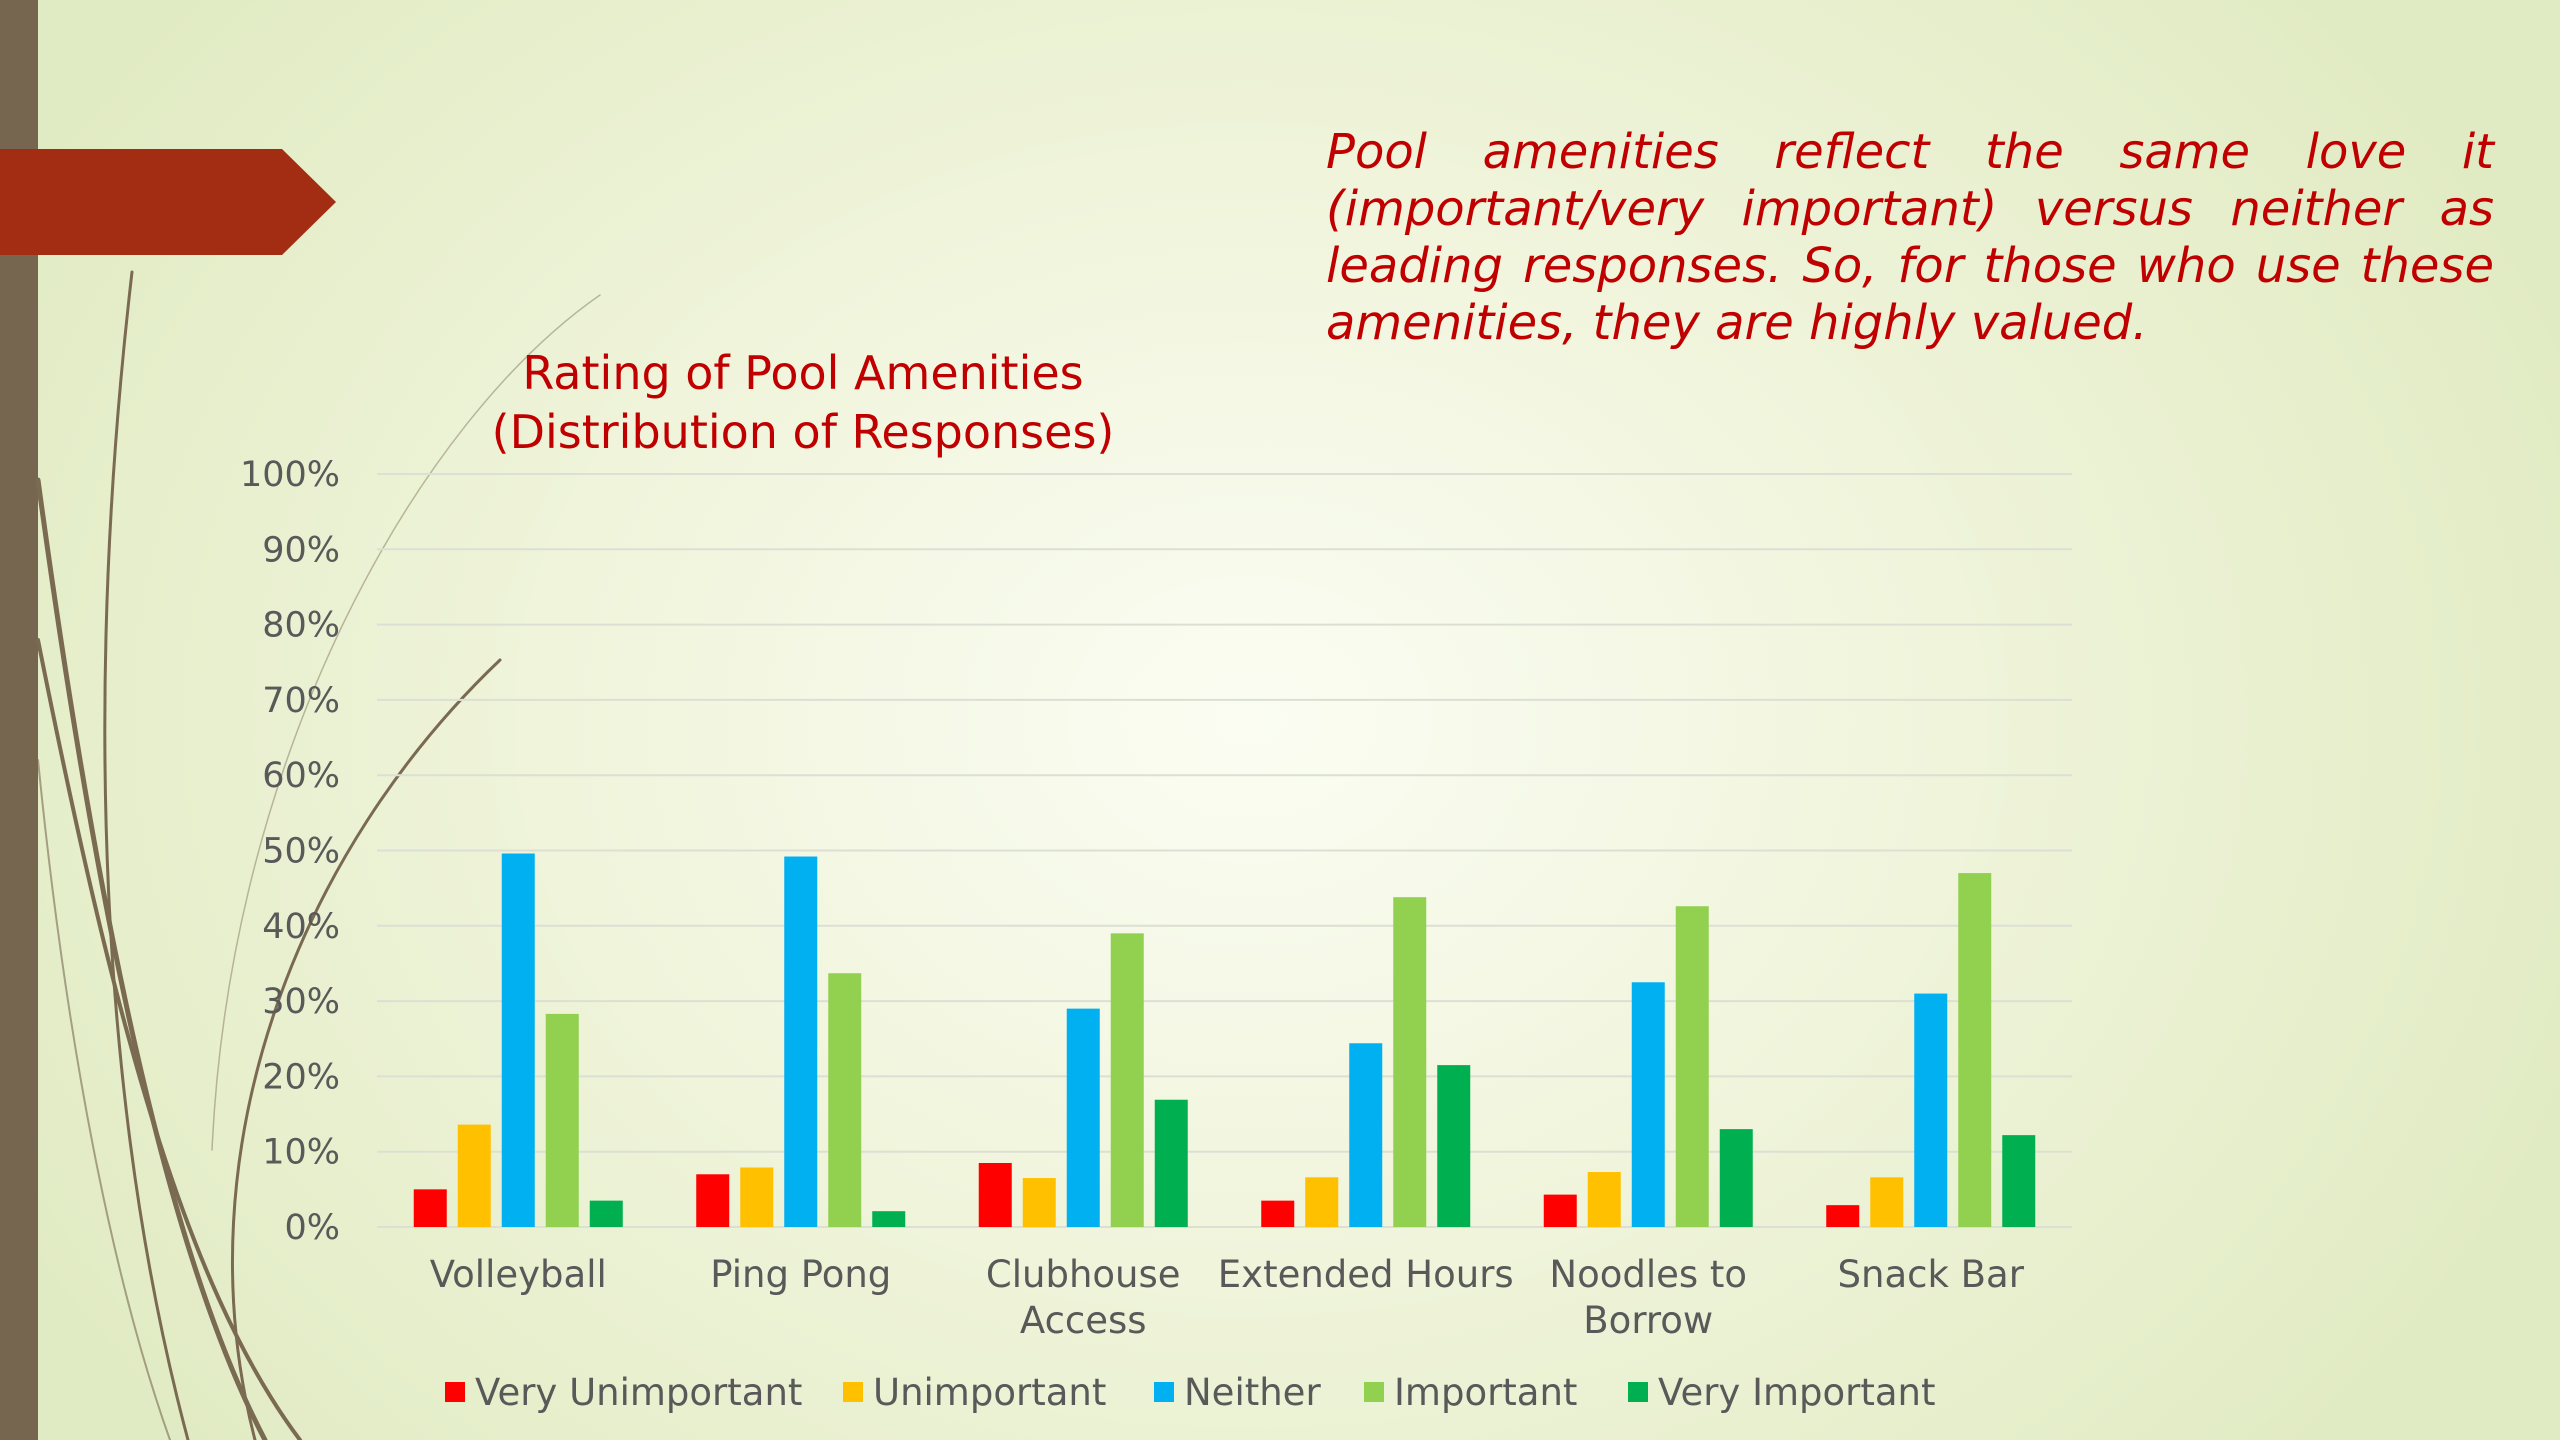 This screenshot has width=2560, height=1440. Describe the element at coordinates (301, 776) in the screenshot. I see `y-tick-label: 60%` at that location.